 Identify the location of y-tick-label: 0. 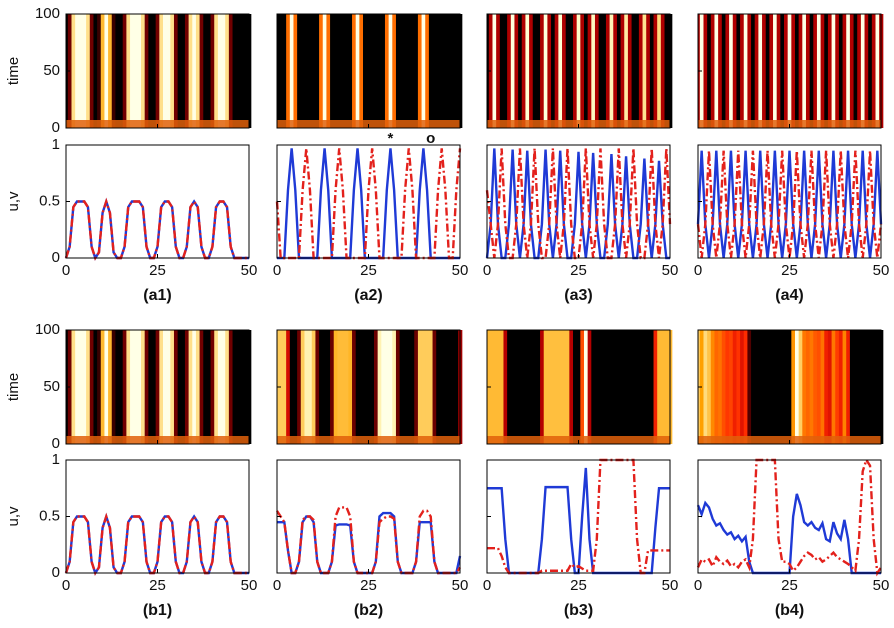
(56, 257).